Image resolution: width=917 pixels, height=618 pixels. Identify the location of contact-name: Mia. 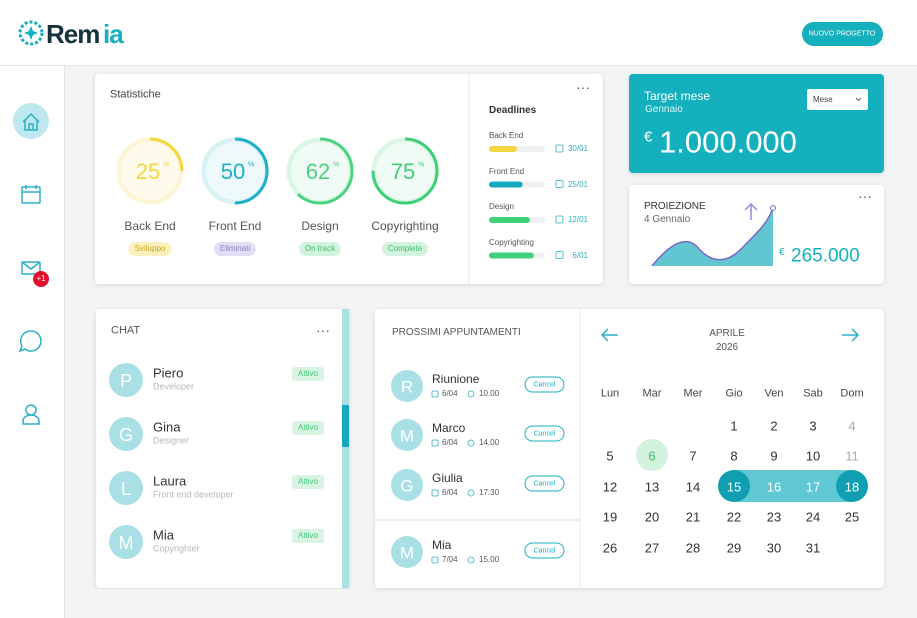
(163, 535).